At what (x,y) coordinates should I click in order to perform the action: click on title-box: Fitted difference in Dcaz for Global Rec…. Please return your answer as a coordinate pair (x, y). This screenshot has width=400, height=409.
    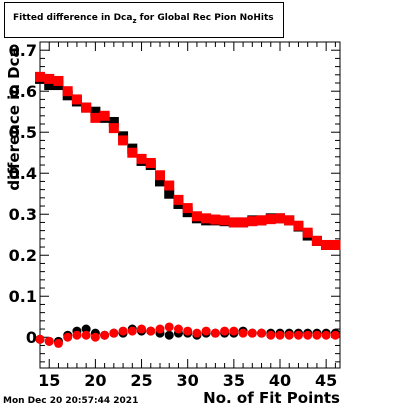
    Looking at the image, I should click on (144, 20).